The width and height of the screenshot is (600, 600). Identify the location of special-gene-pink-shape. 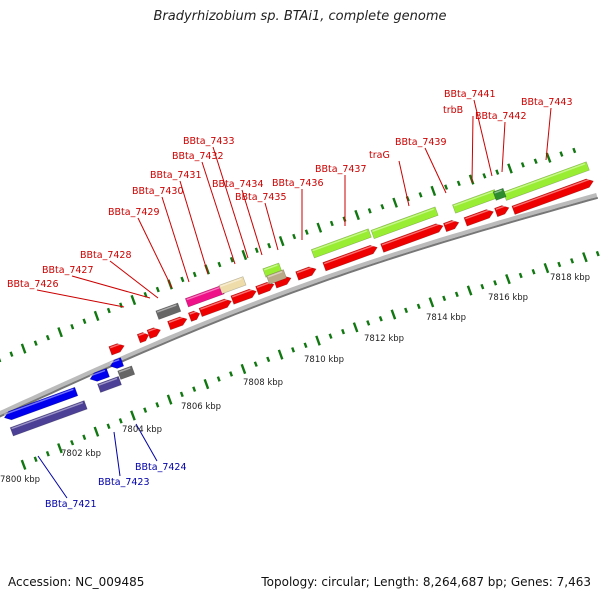
(204, 296).